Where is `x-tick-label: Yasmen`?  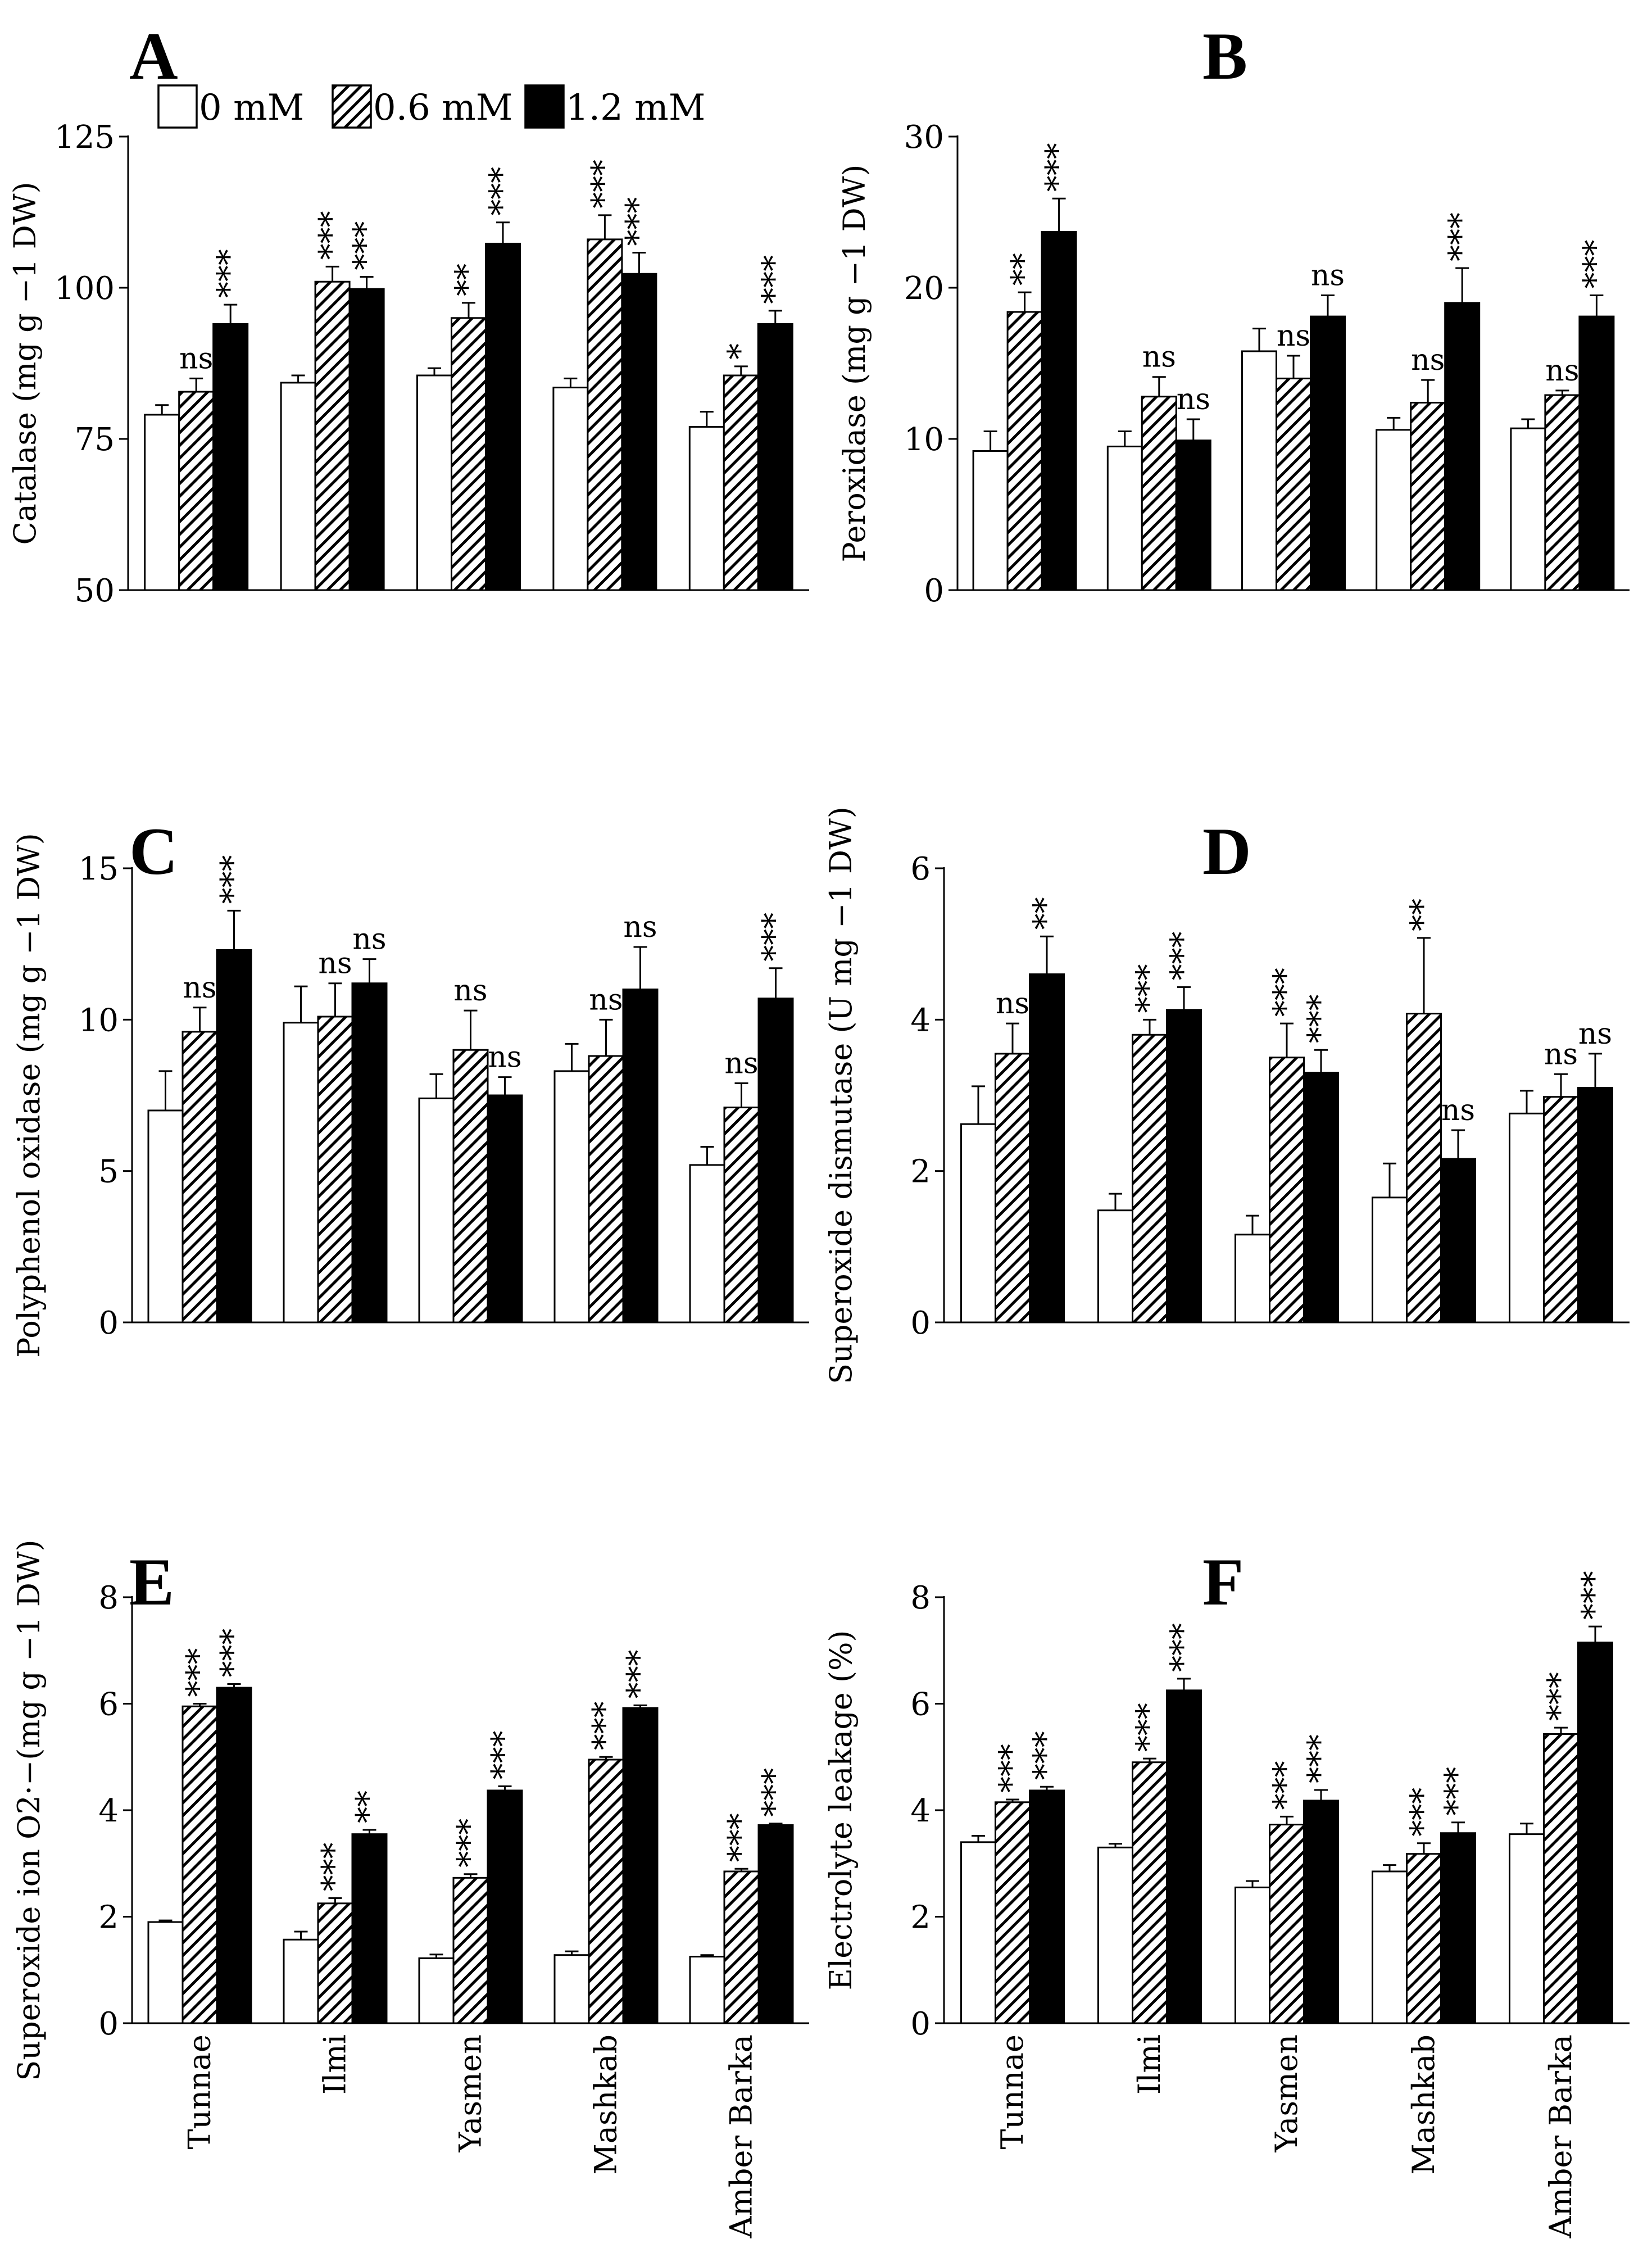
x-tick-label: Yasmen is located at coordinates (1286, 2093).